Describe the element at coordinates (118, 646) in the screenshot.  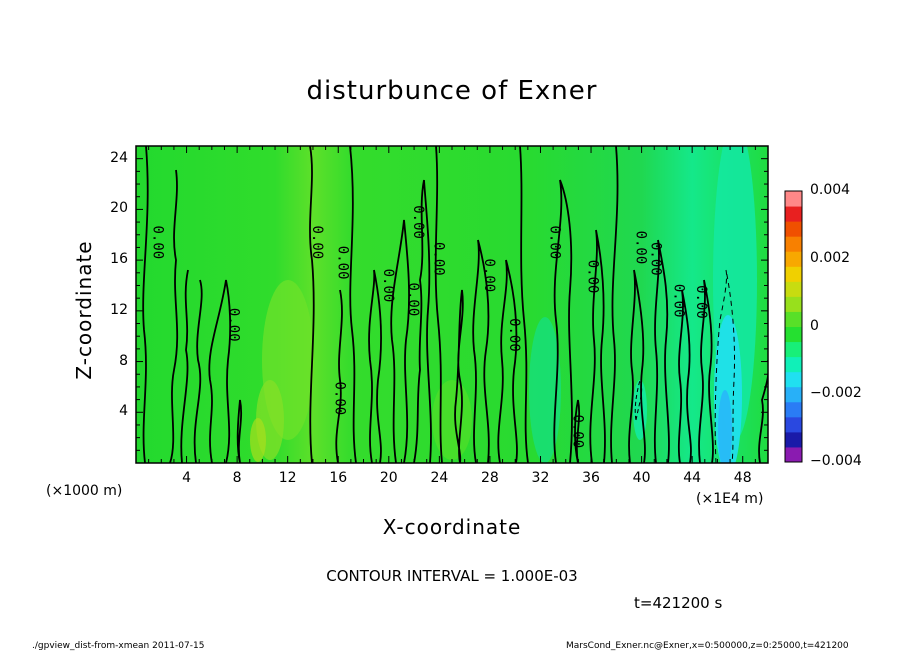
I see `footer-left-text: ./gpview_dist-from-xmean 2011-07-15` at that location.